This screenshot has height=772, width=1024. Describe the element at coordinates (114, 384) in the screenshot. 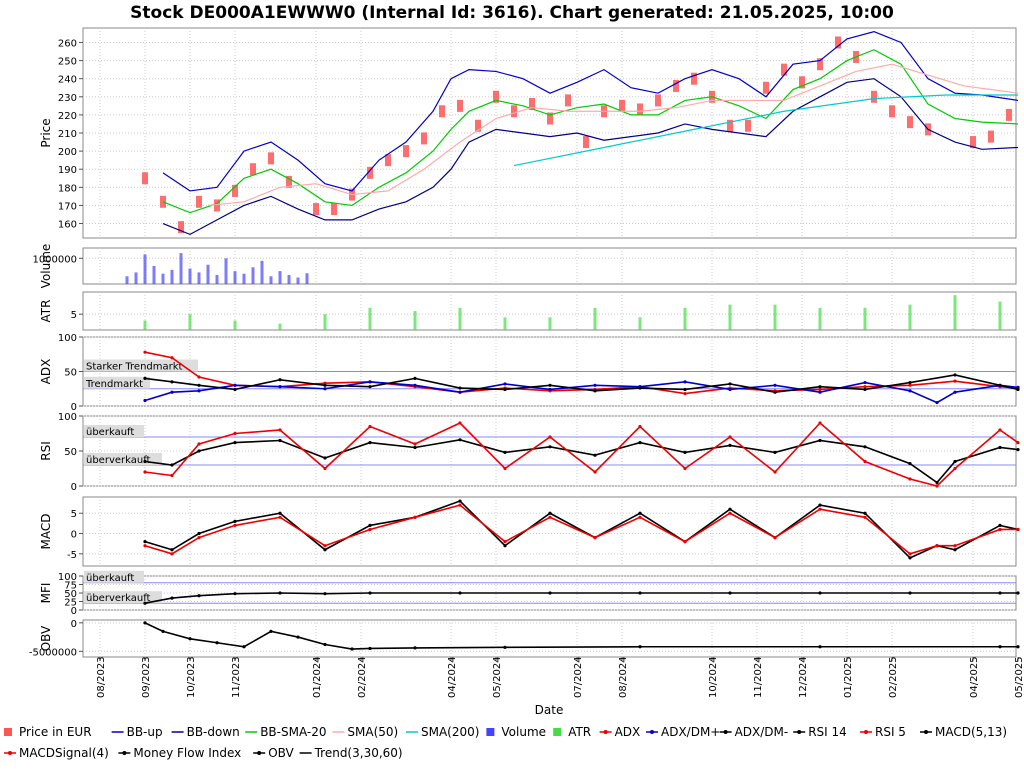

I see `annotation-label: Trendmarkt` at that location.